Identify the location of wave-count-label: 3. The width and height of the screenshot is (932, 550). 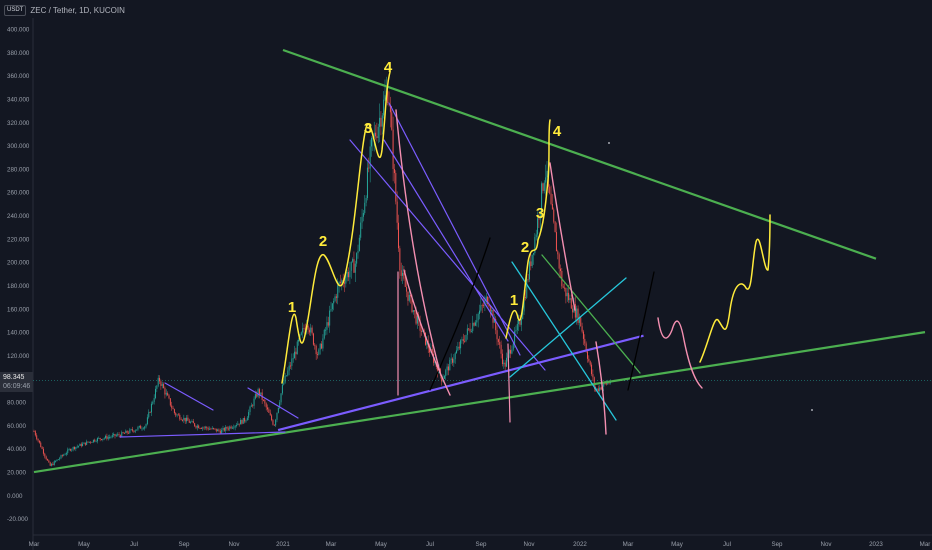
(368, 128).